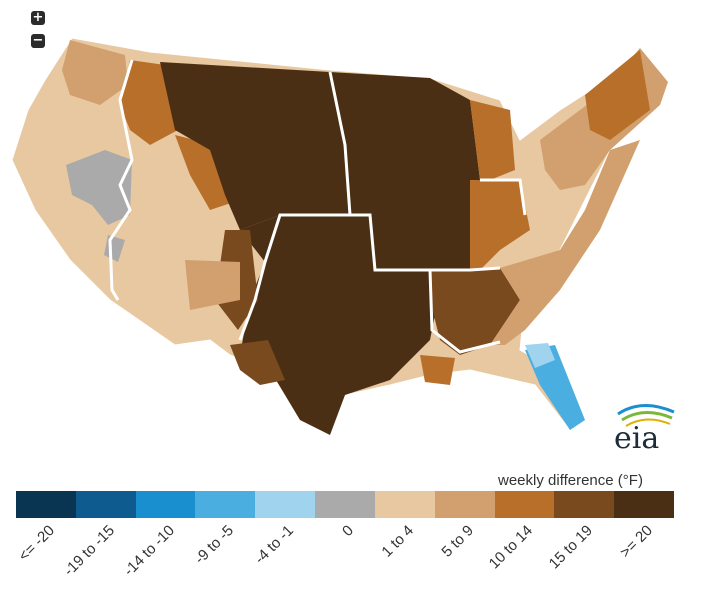 The image size is (720, 605). What do you see at coordinates (38, 40) in the screenshot?
I see `zoom-out-button: −` at bounding box center [38, 40].